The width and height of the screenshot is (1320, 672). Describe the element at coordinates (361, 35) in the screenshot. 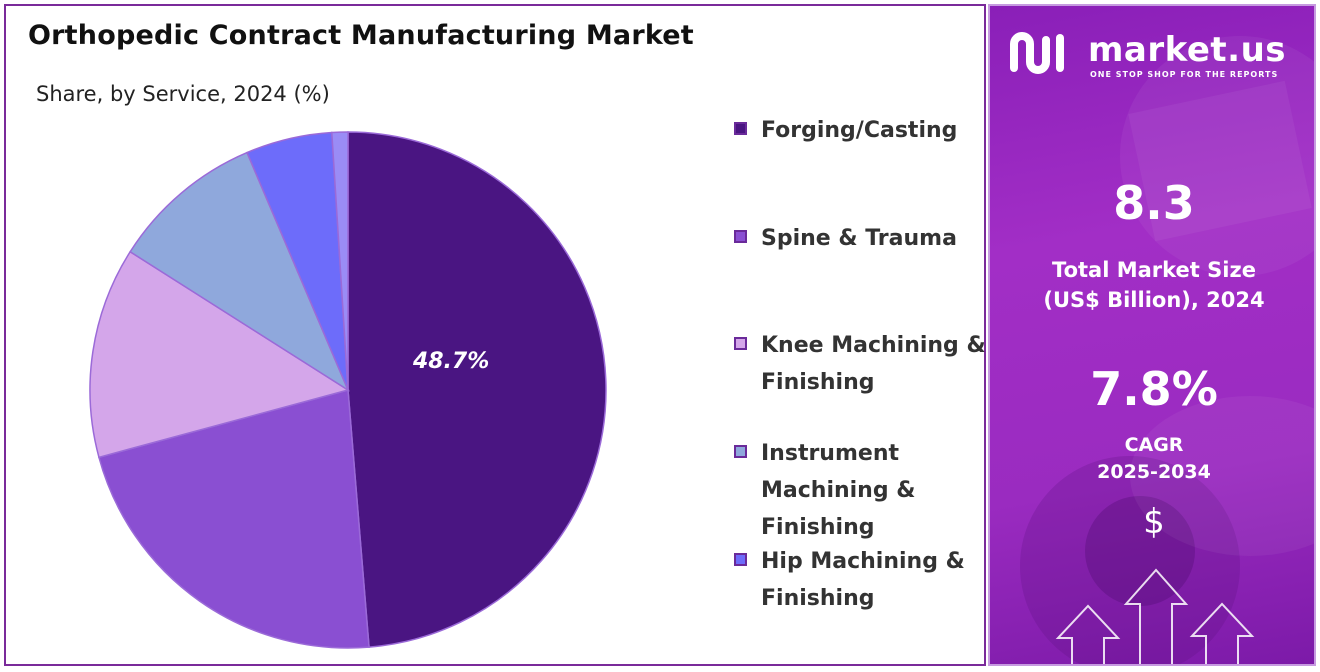

I see `chart-title: Orthopedic Contract Manufacturing Market` at that location.